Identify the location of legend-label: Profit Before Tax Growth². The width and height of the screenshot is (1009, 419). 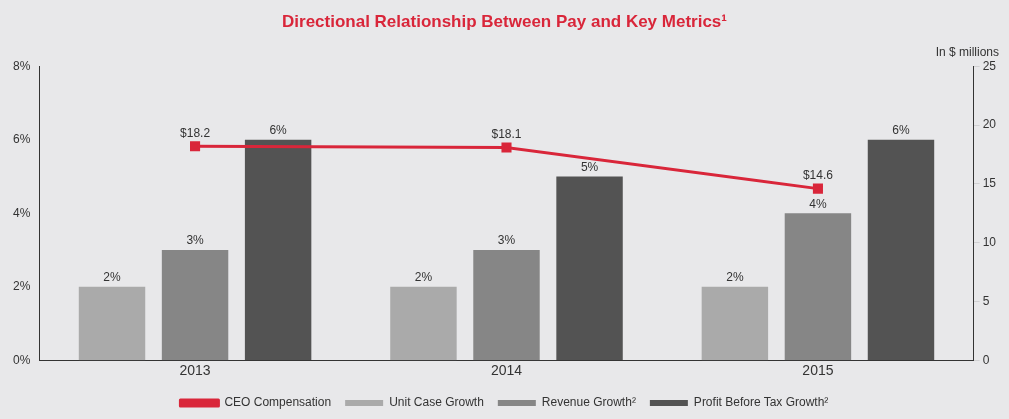
(761, 402).